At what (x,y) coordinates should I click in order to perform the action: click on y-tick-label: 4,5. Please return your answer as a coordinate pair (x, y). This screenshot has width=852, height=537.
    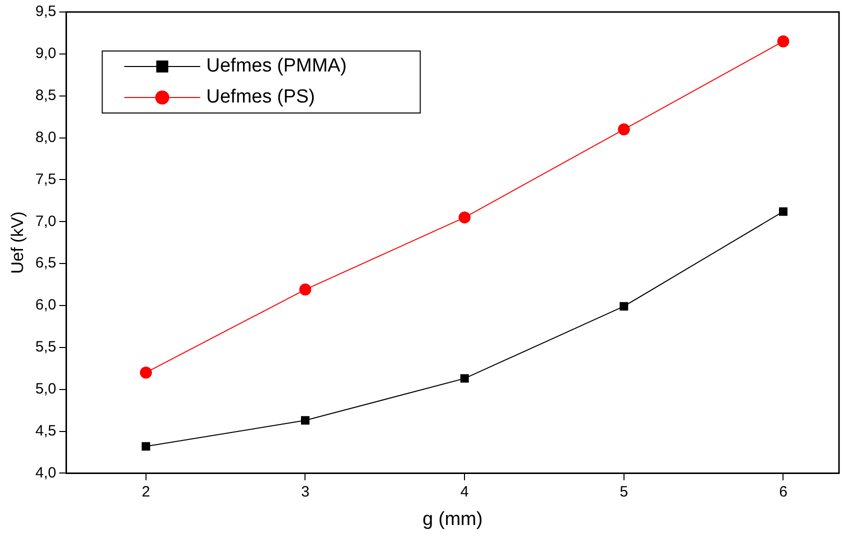
    Looking at the image, I should click on (45, 431).